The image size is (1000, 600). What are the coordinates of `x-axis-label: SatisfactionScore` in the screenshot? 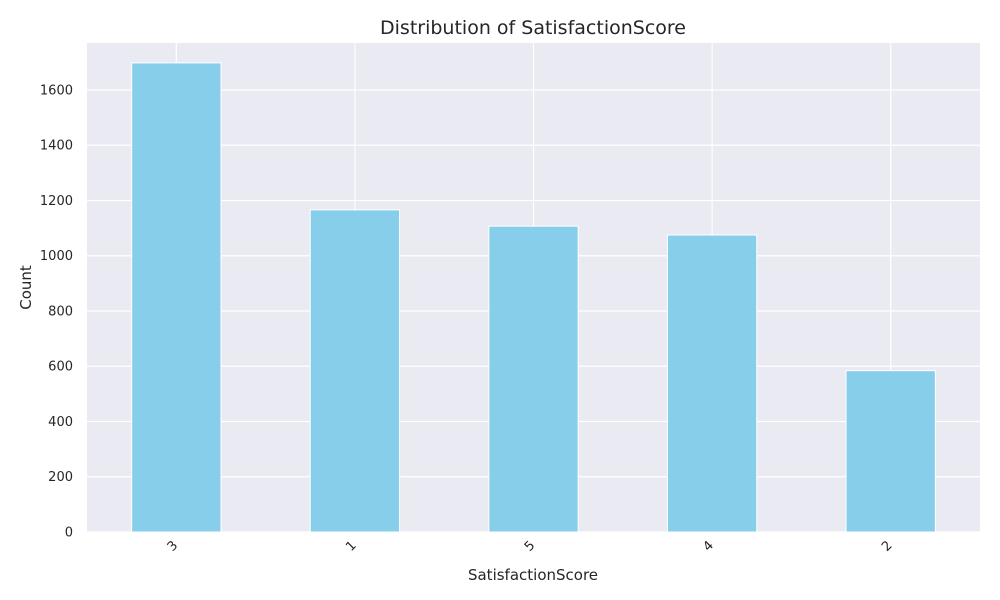 It's located at (533, 575).